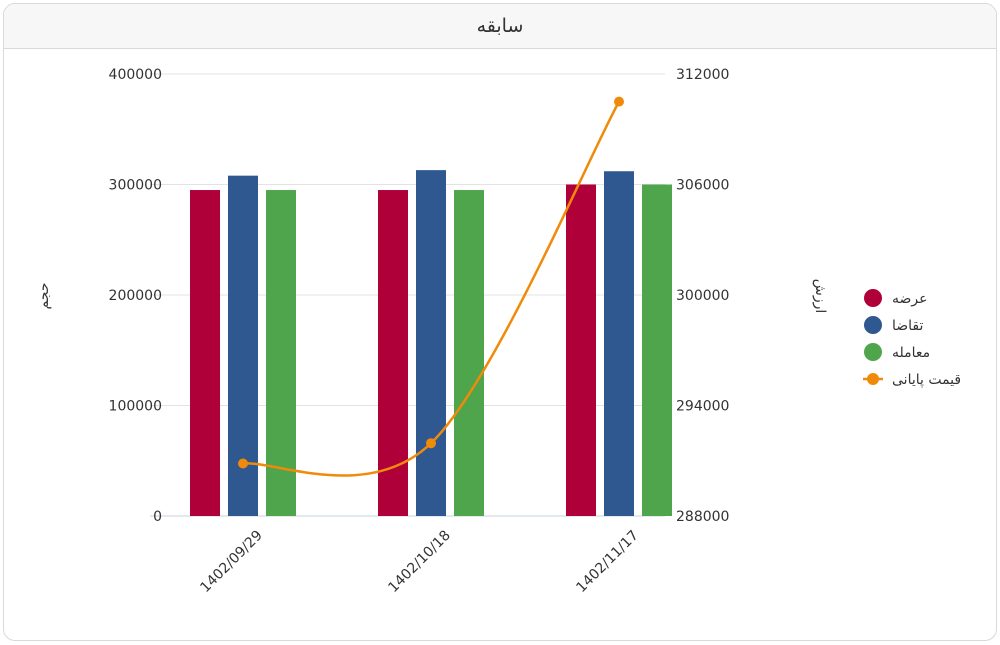 The height and width of the screenshot is (645, 1000). What do you see at coordinates (135, 75) in the screenshot?
I see `y-left-tick-label: 400000` at bounding box center [135, 75].